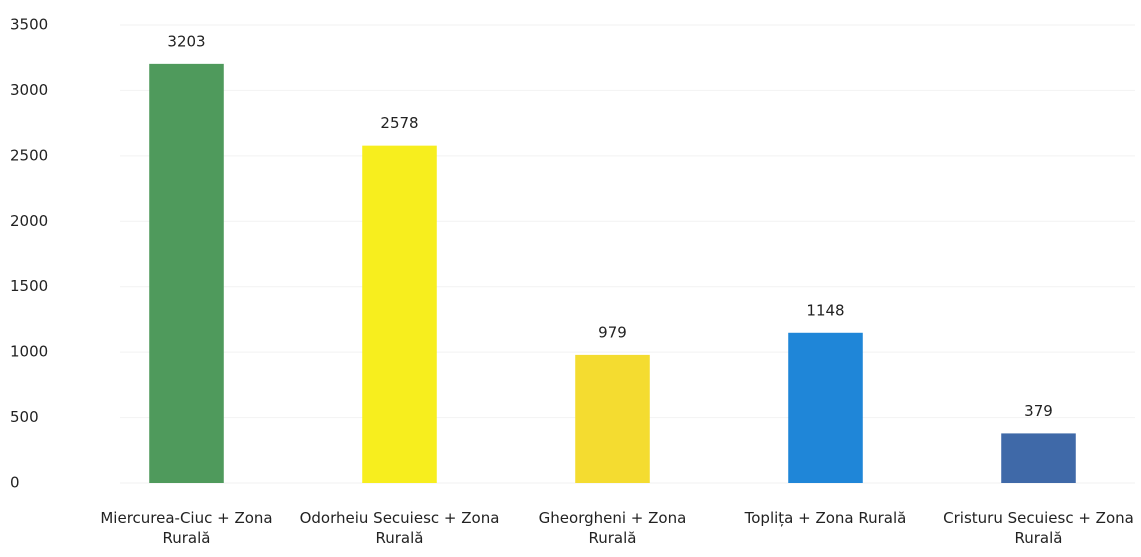 This screenshot has width=1141, height=557. I want to click on y-tick-label: 3000, so click(29, 90).